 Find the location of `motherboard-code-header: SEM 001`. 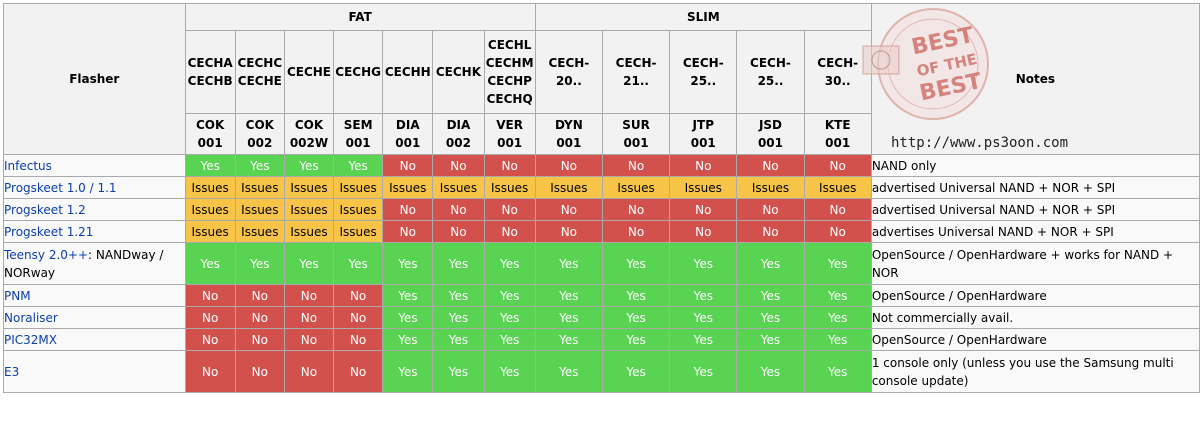

motherboard-code-header: SEM 001 is located at coordinates (358, 134).